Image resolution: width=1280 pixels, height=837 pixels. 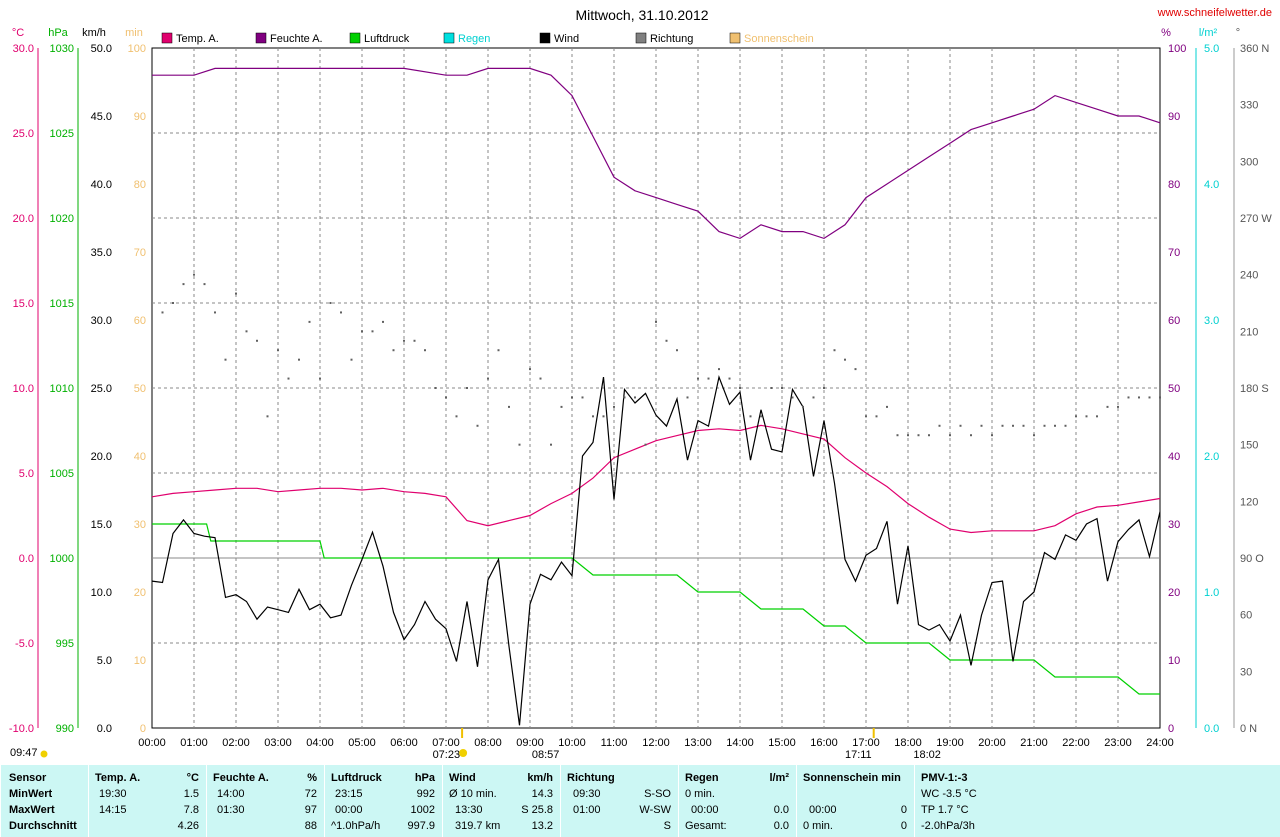 I want to click on press-trend: ^1.0hPa/h, so click(x=356, y=826).